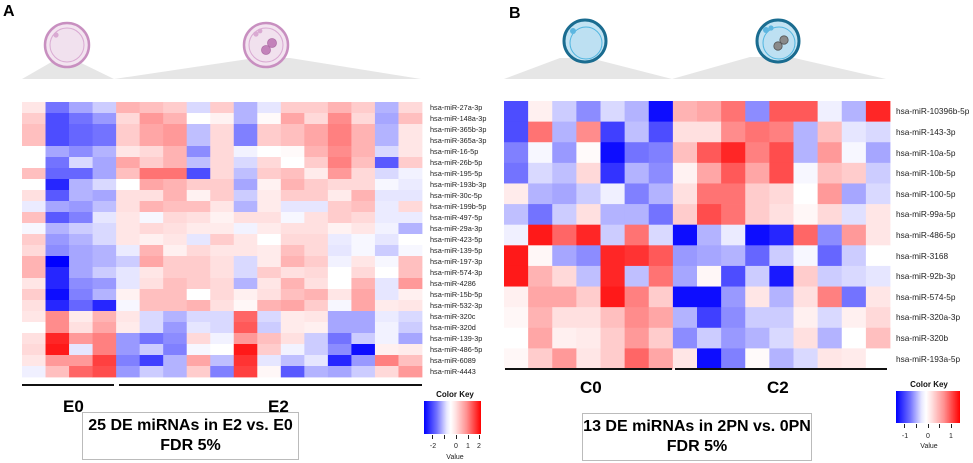  I want to click on color-key-a-ticklabel: 2, so click(479, 446).